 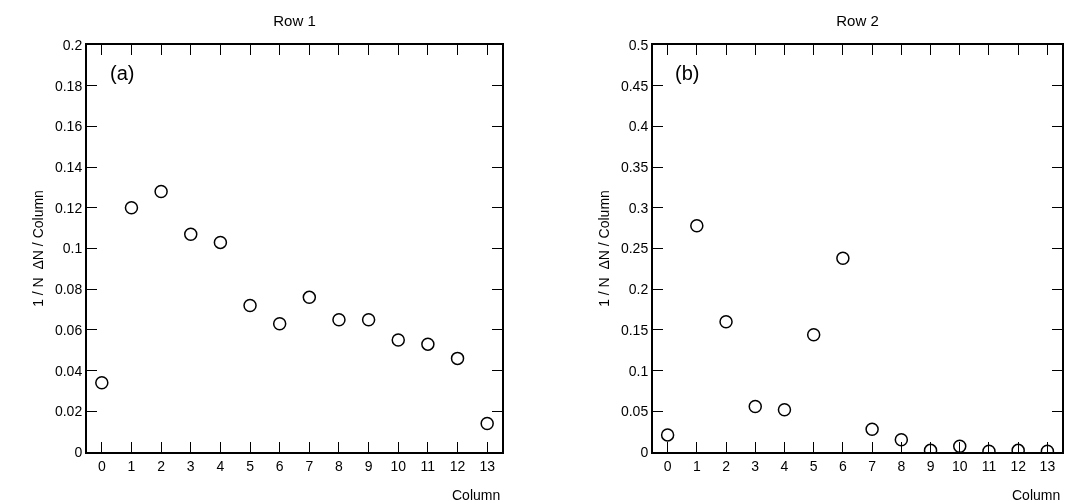 What do you see at coordinates (857, 20) in the screenshot?
I see `chart-title: Row 2` at bounding box center [857, 20].